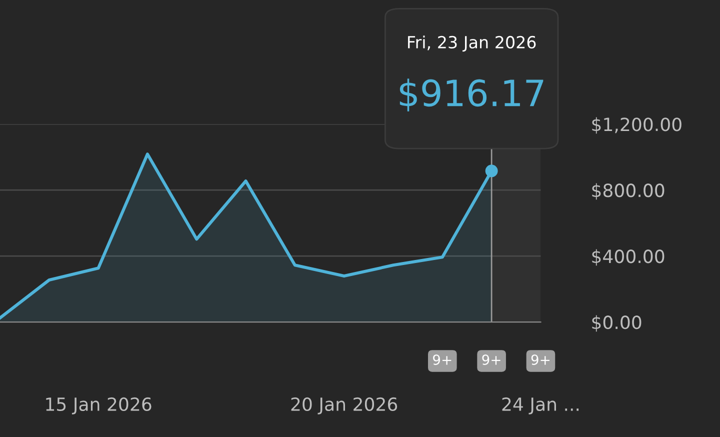 The image size is (720, 437). What do you see at coordinates (628, 257) in the screenshot?
I see `y-tick-label: $400.00` at bounding box center [628, 257].